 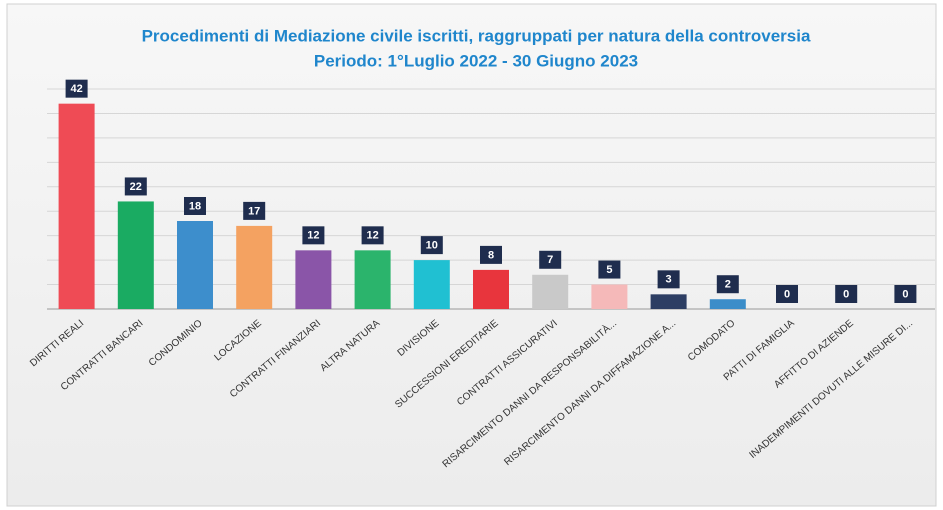 I want to click on value-label: 8, so click(x=491, y=255).